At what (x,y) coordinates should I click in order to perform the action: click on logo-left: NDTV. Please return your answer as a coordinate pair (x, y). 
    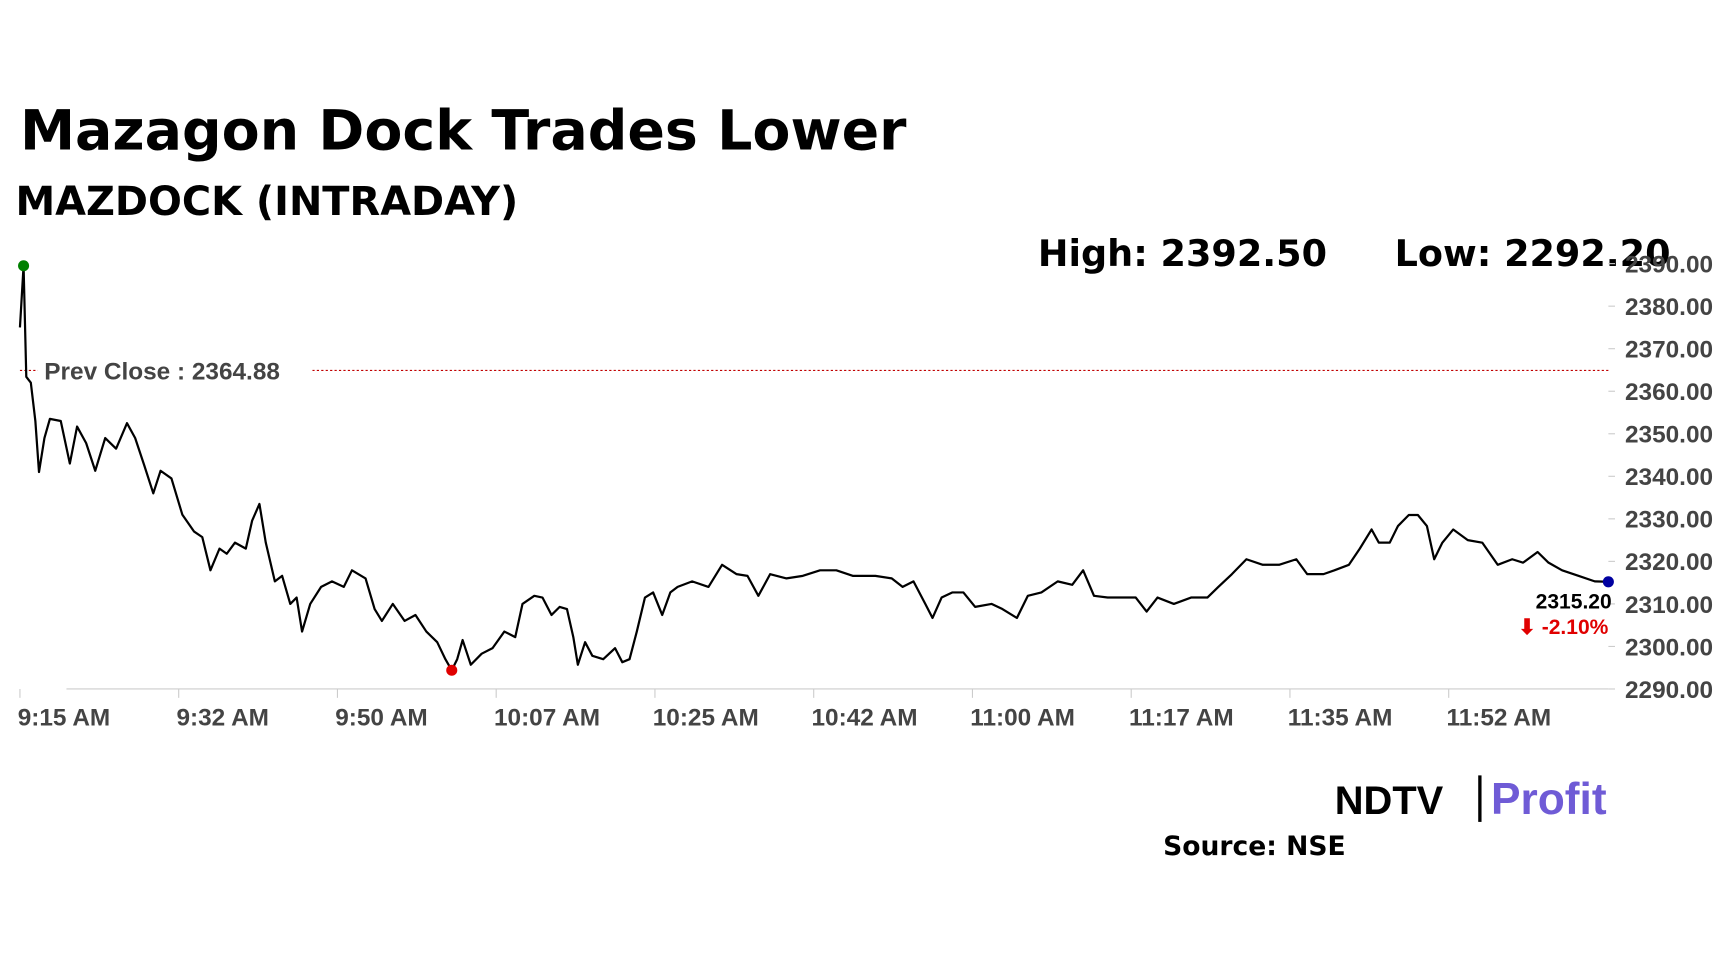
    Looking at the image, I should click on (1389, 801).